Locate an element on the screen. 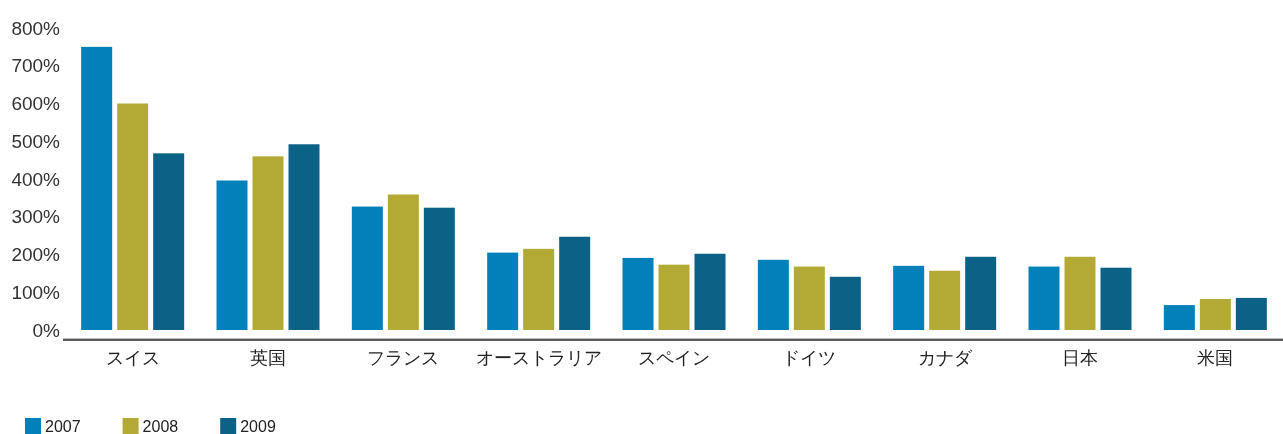  y-tick-label: 0% is located at coordinates (46, 330).